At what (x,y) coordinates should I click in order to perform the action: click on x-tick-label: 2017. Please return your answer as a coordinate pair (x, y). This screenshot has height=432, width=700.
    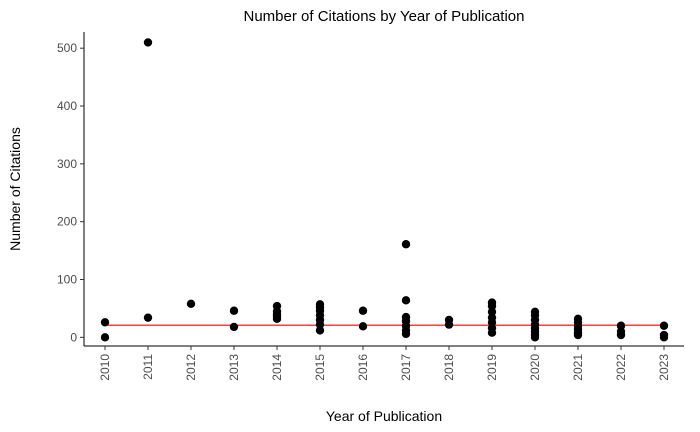
    Looking at the image, I should click on (406, 367).